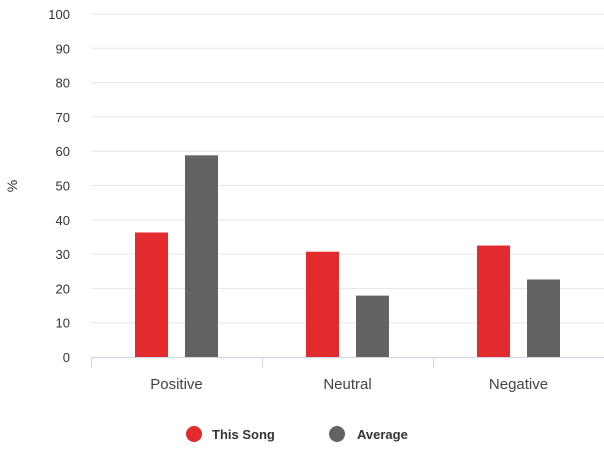 This screenshot has width=604, height=455. I want to click on y-tick-label: 100, so click(59, 14).